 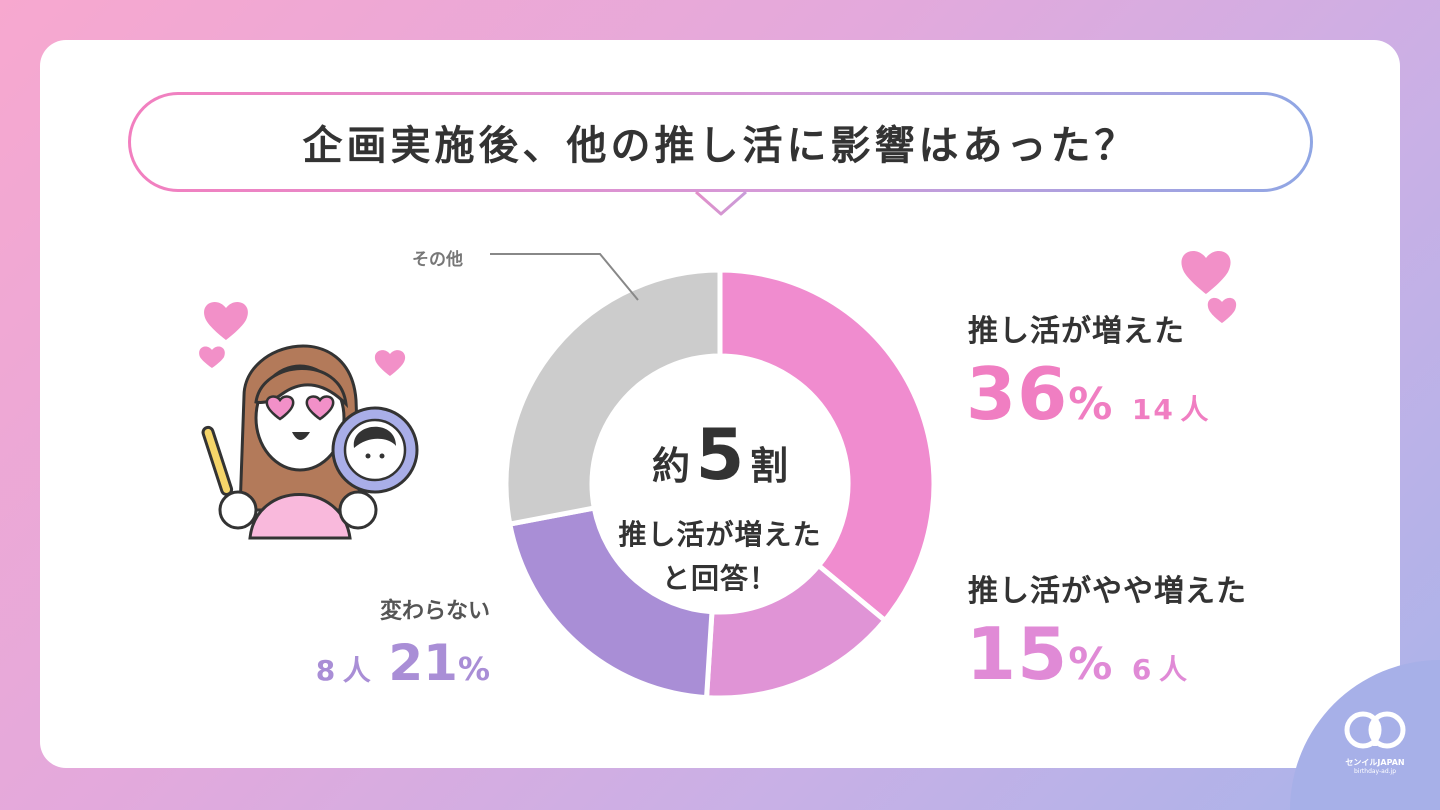 I want to click on label-unchanged: 変わらない, so click(x=434, y=611).